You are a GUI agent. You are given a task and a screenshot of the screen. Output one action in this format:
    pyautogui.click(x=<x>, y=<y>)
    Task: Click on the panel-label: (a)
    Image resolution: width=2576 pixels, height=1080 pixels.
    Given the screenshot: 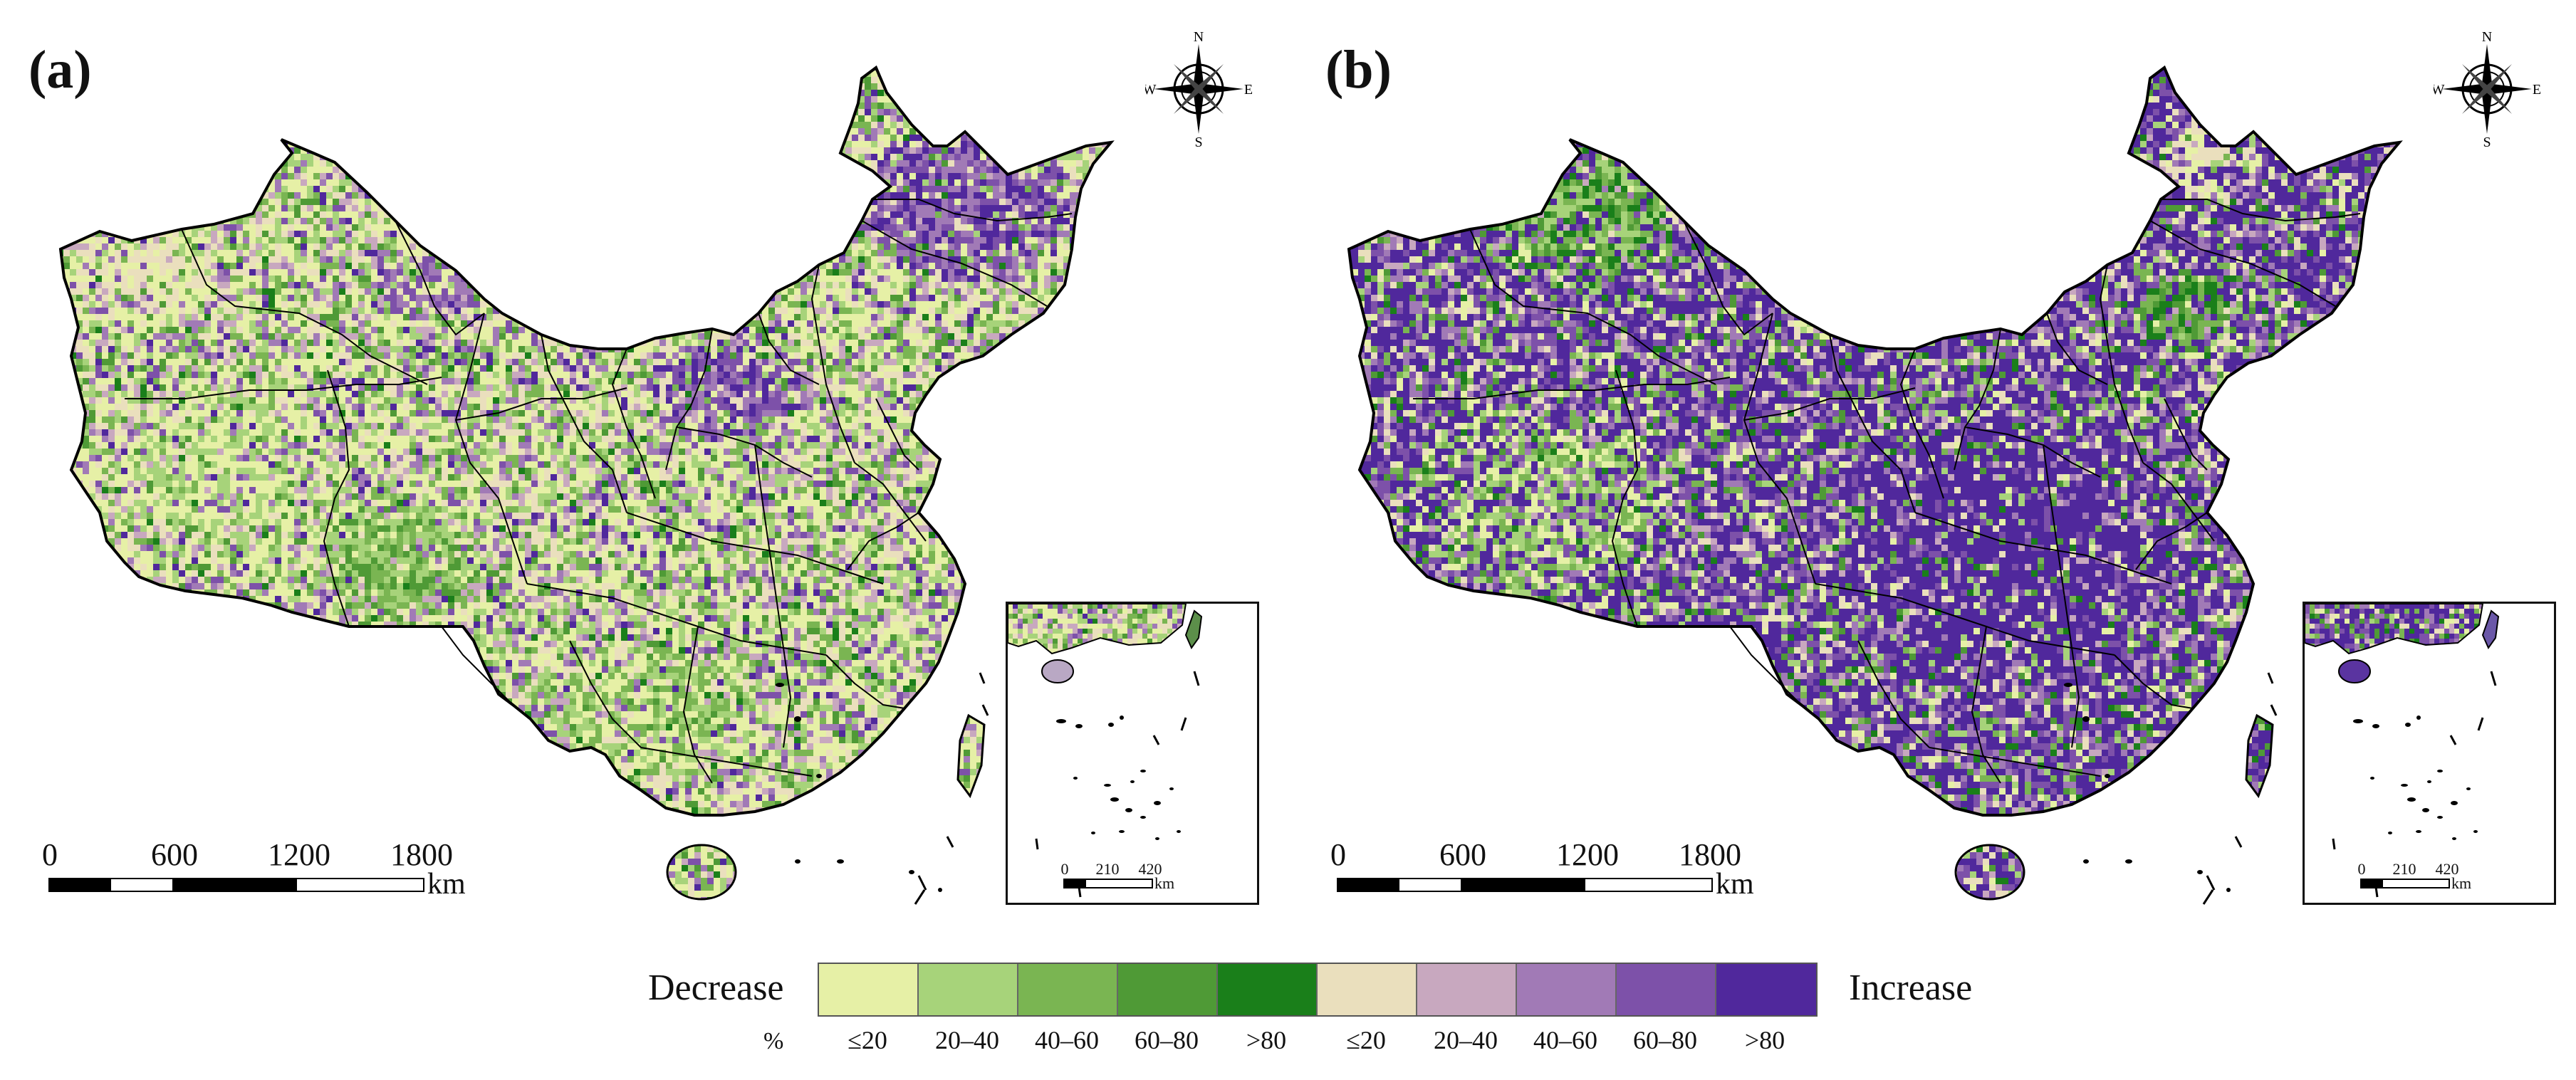 What is the action you would take?
    pyautogui.click(x=60, y=70)
    